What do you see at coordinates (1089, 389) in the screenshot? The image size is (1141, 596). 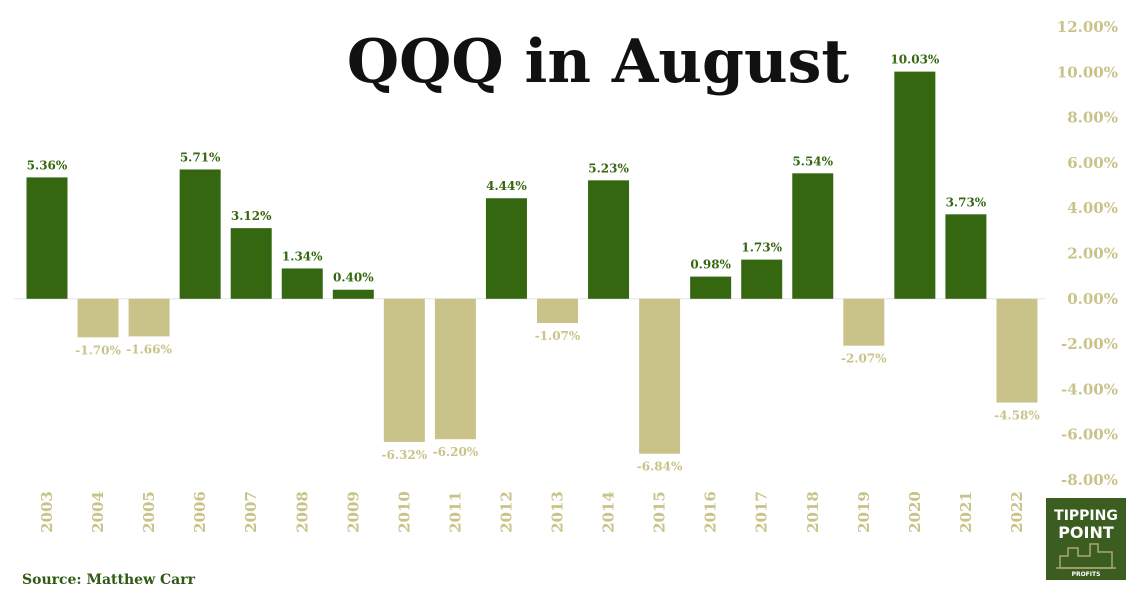 I see `y-tick-label: -4.00%` at bounding box center [1089, 389].